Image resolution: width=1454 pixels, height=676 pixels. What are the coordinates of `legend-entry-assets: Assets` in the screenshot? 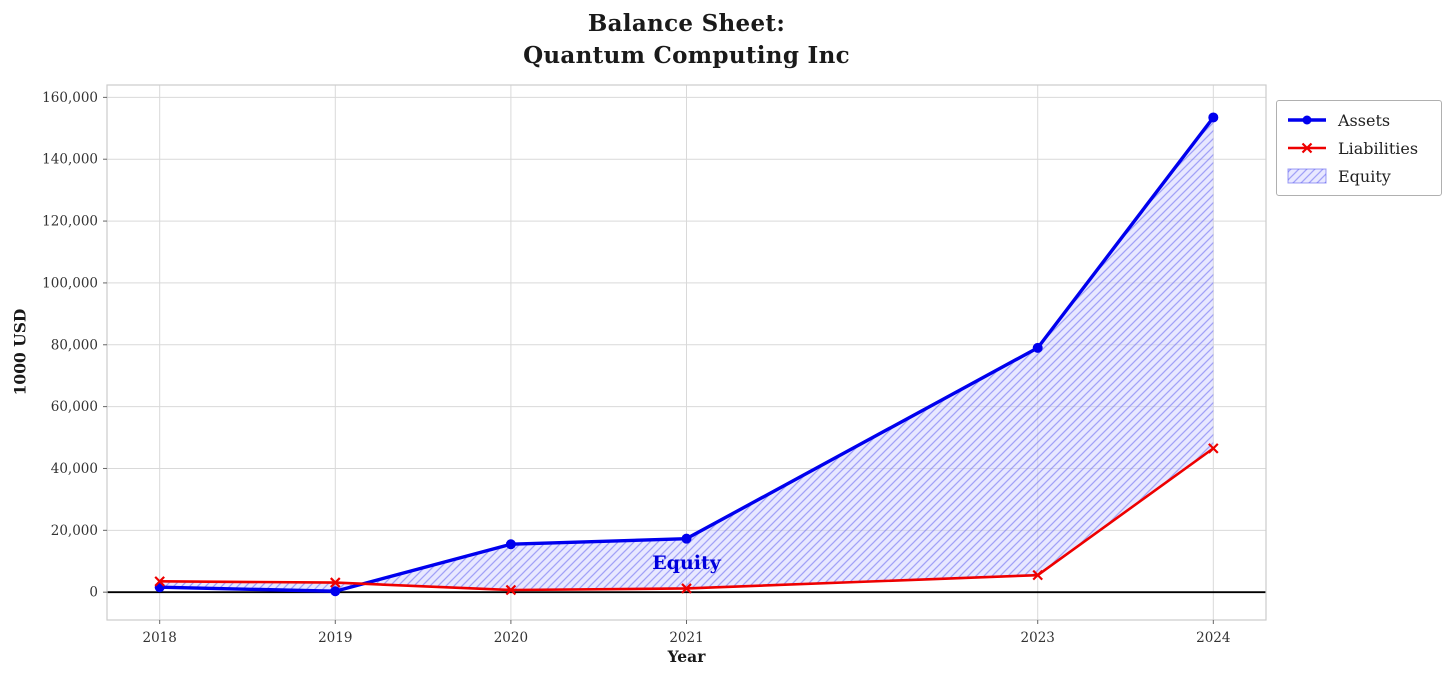 It's located at (1357, 120).